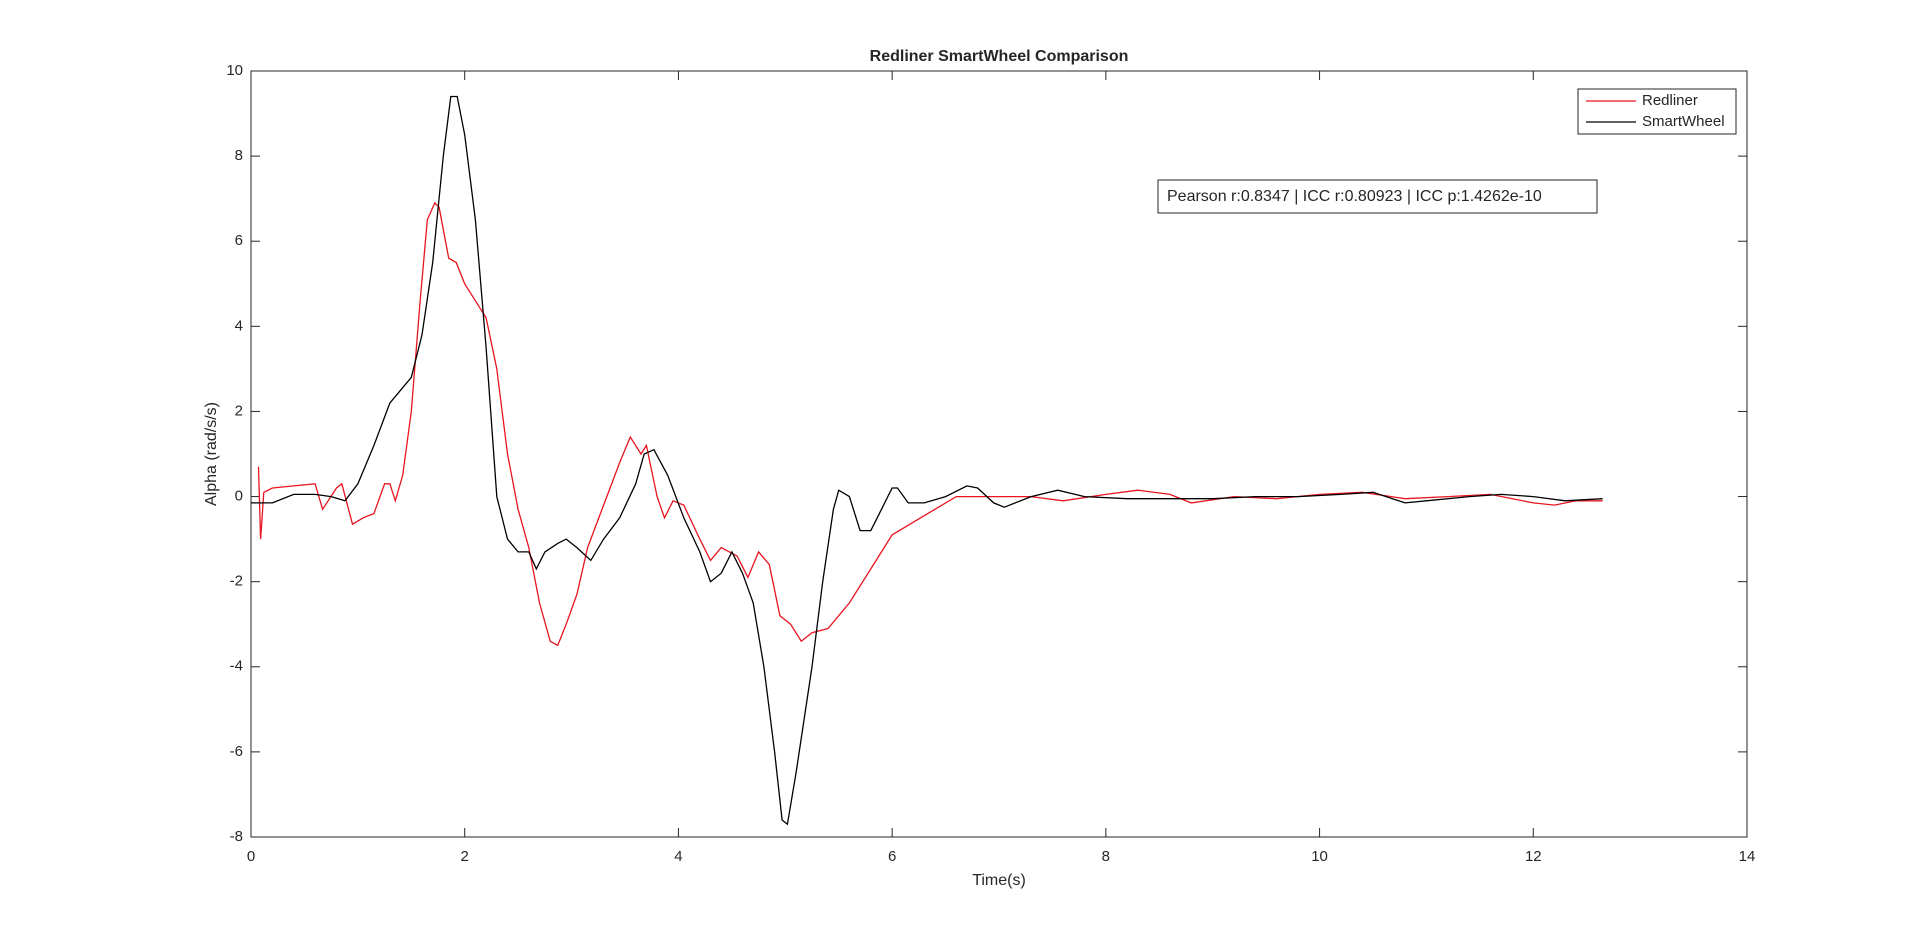 The width and height of the screenshot is (1920, 936). Describe the element at coordinates (1657, 111) in the screenshot. I see `legend-box` at that location.